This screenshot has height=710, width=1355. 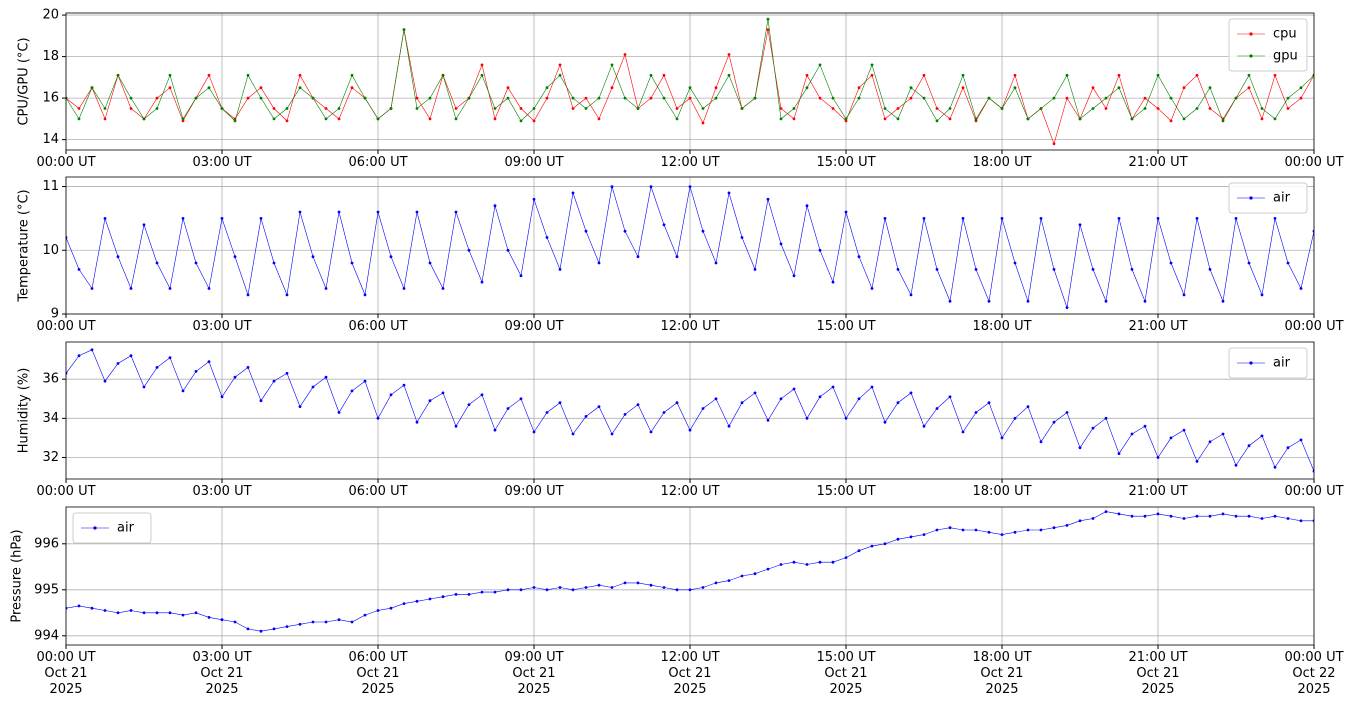 I want to click on y-tick-label: 14, so click(x=50, y=139).